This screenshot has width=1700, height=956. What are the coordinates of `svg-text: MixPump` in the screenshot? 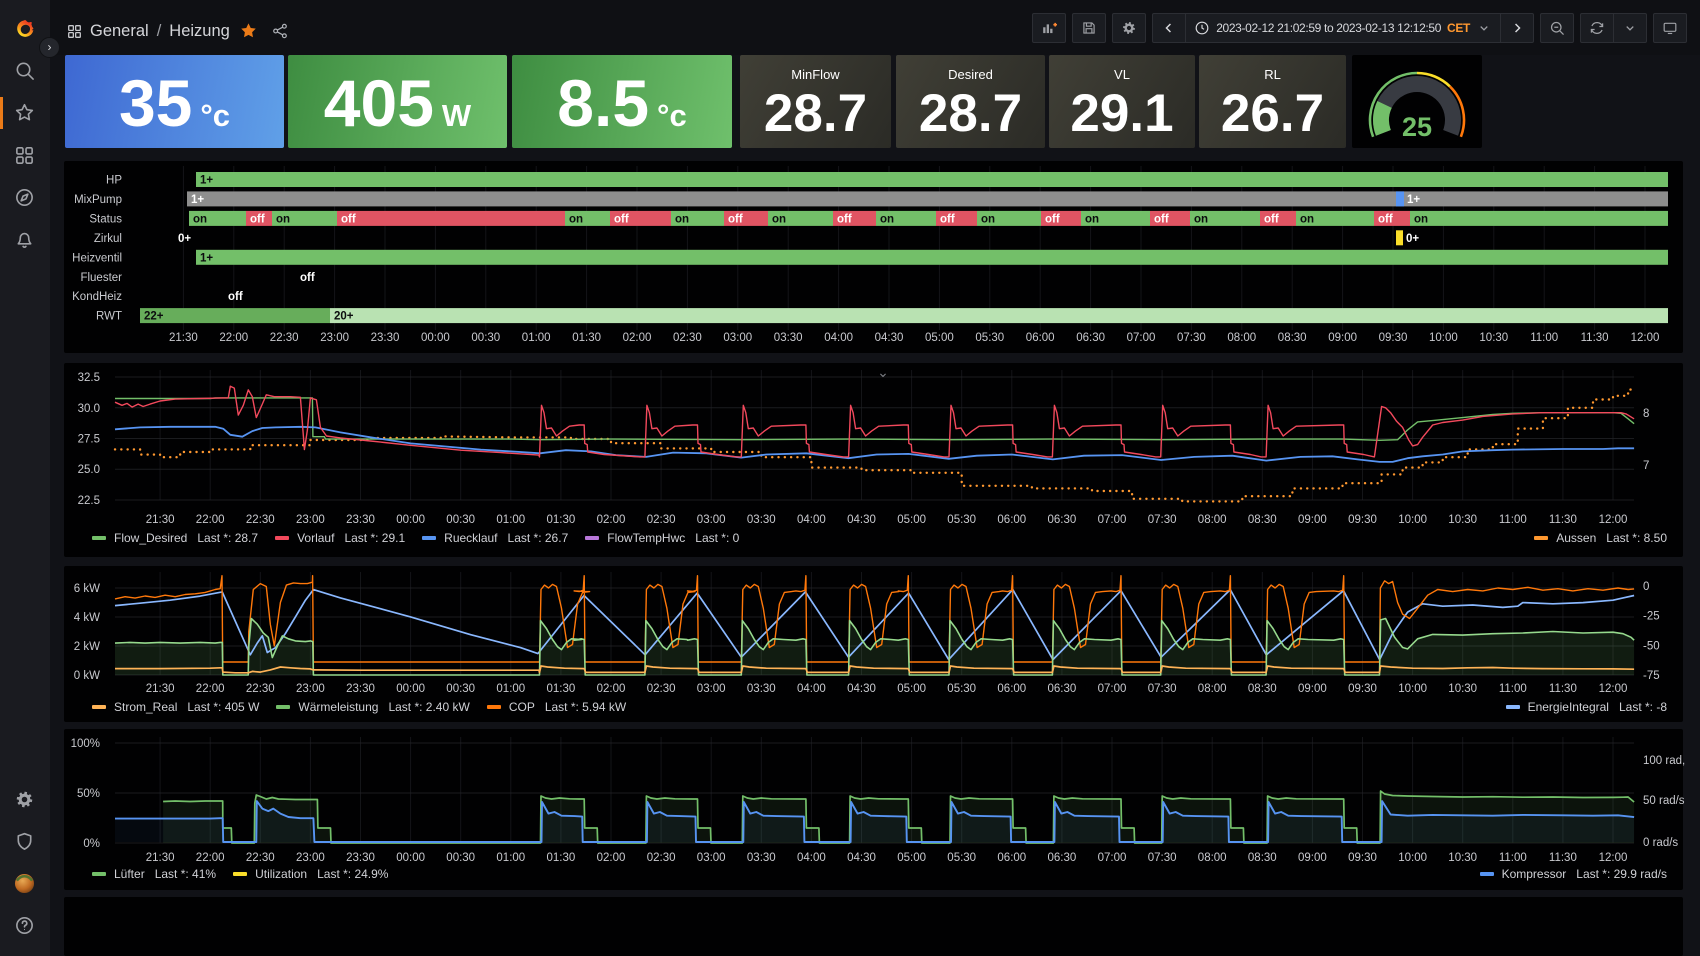 It's located at (98, 200).